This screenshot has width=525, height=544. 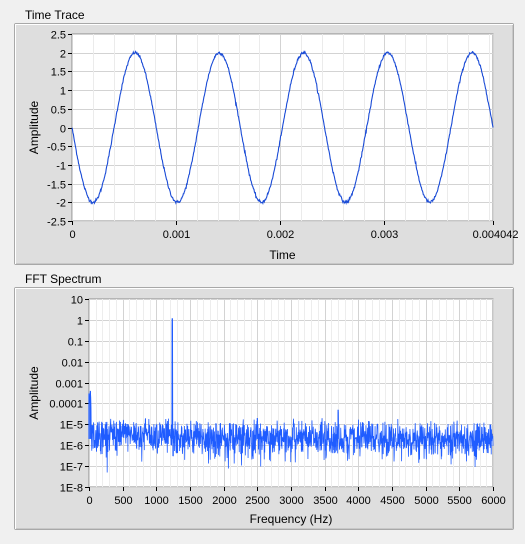 What do you see at coordinates (56, 223) in the screenshot?
I see `time-y-tick-label: -2.5` at bounding box center [56, 223].